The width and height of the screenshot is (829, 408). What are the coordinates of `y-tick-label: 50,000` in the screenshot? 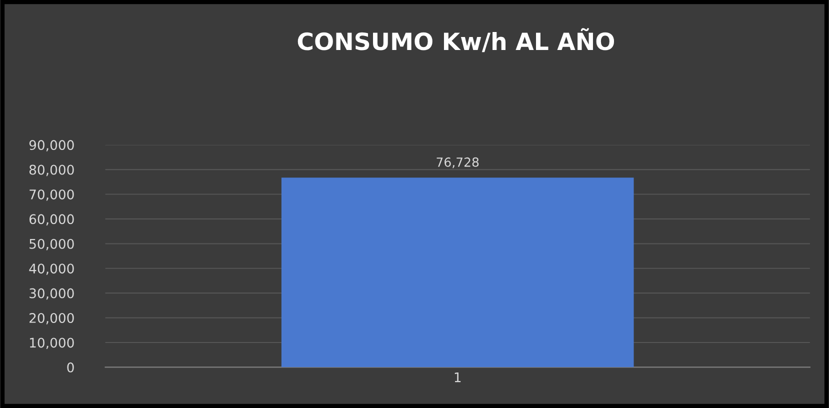 It's located at (52, 244).